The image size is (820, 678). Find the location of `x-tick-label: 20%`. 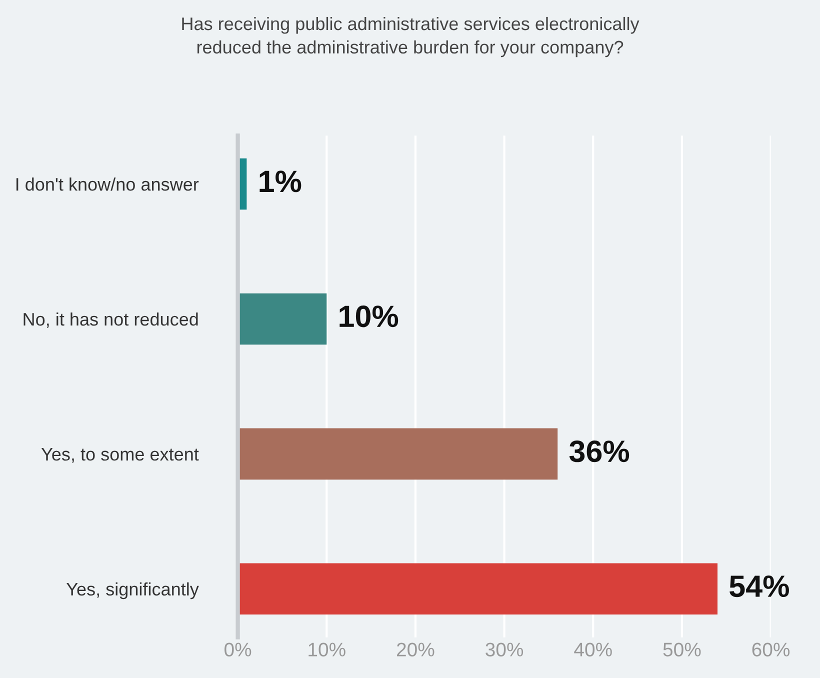

x-tick-label: 20% is located at coordinates (415, 649).